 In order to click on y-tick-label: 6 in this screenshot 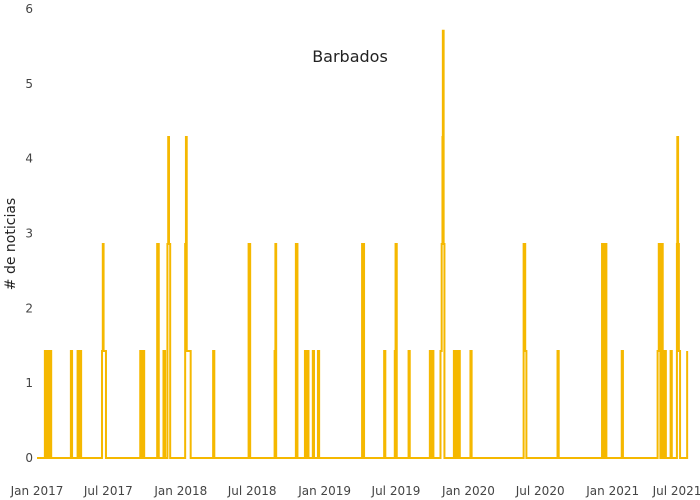, I will do `click(29, 9)`.